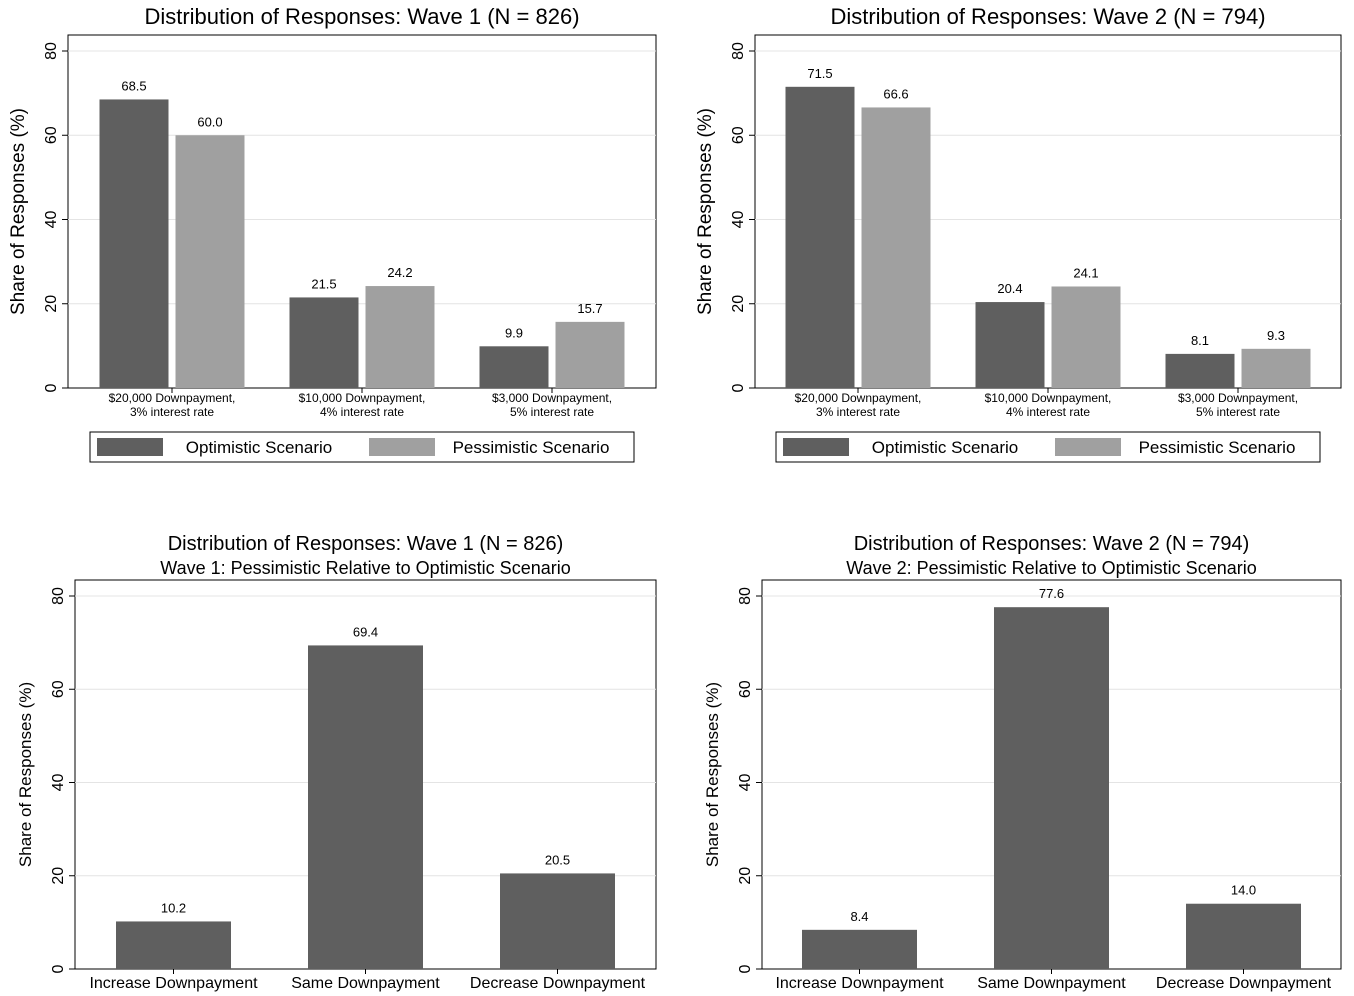  What do you see at coordinates (1200, 340) in the screenshot?
I see `data-label: 8.1` at bounding box center [1200, 340].